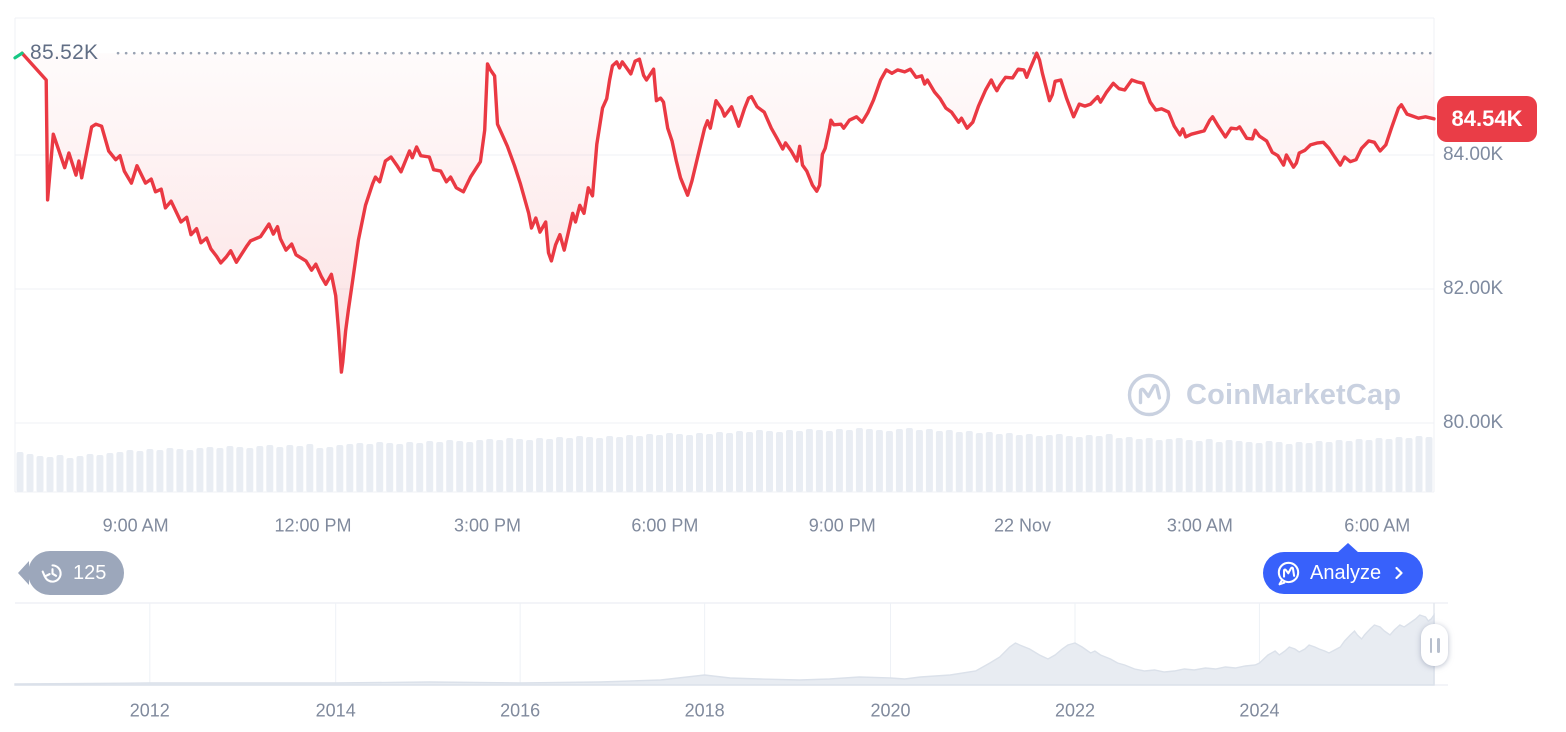 The image size is (1566, 732). What do you see at coordinates (1343, 568) in the screenshot?
I see `analyze-button: Analyze` at bounding box center [1343, 568].